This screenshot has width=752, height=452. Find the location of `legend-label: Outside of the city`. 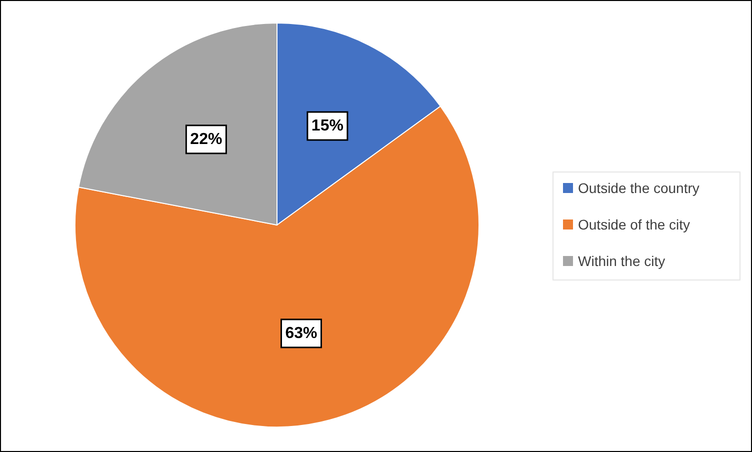

legend-label: Outside of the city is located at coordinates (634, 224).